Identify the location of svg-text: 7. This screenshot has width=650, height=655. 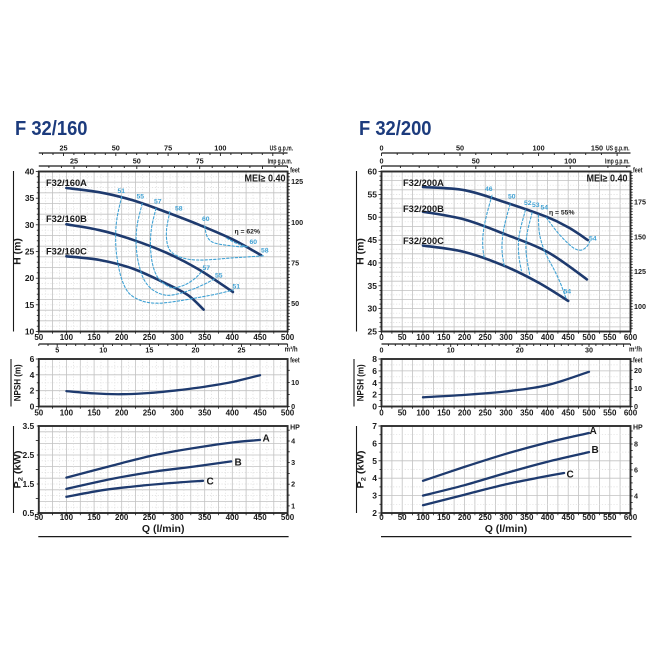
(374, 426).